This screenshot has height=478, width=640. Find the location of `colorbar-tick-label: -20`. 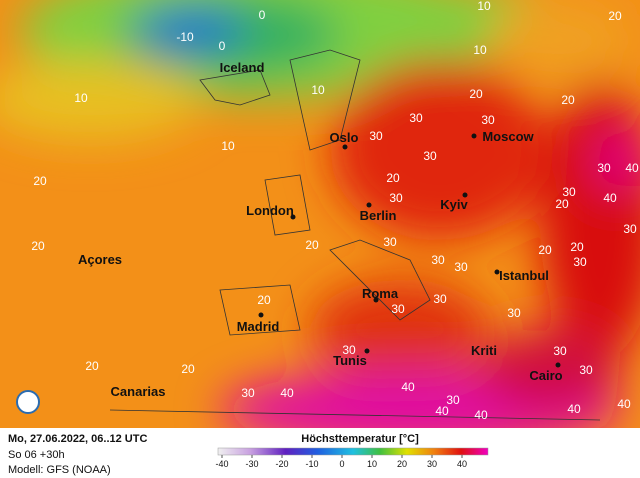

colorbar-tick-label: -20 is located at coordinates (281, 464).